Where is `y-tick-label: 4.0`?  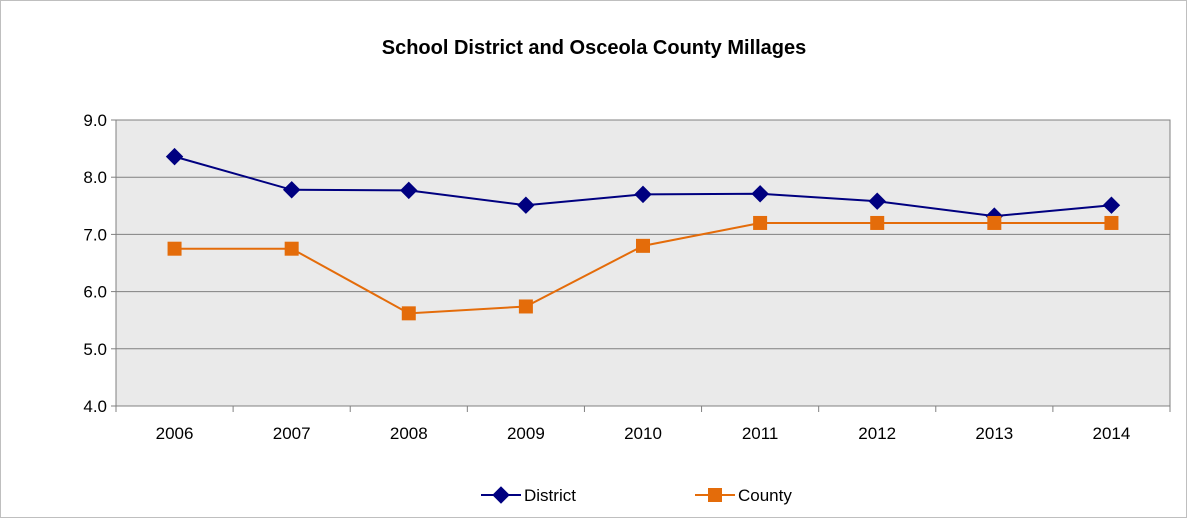
y-tick-label: 4.0 is located at coordinates (95, 406).